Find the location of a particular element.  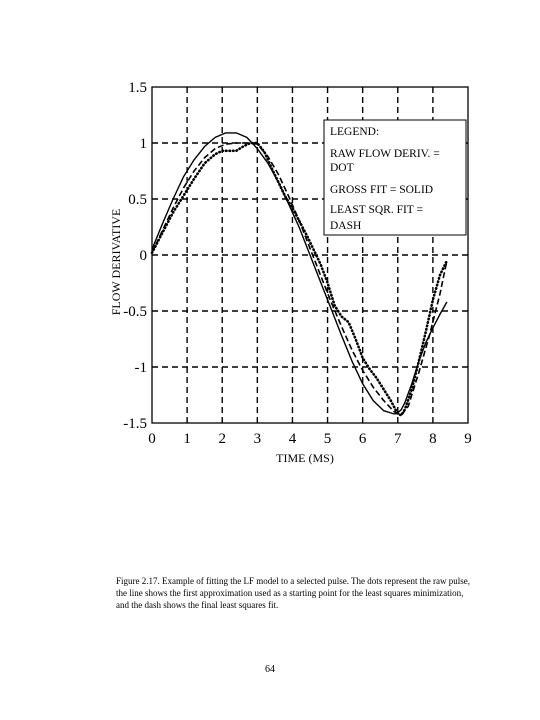

y-tick-label: -0.5 is located at coordinates (135, 312).